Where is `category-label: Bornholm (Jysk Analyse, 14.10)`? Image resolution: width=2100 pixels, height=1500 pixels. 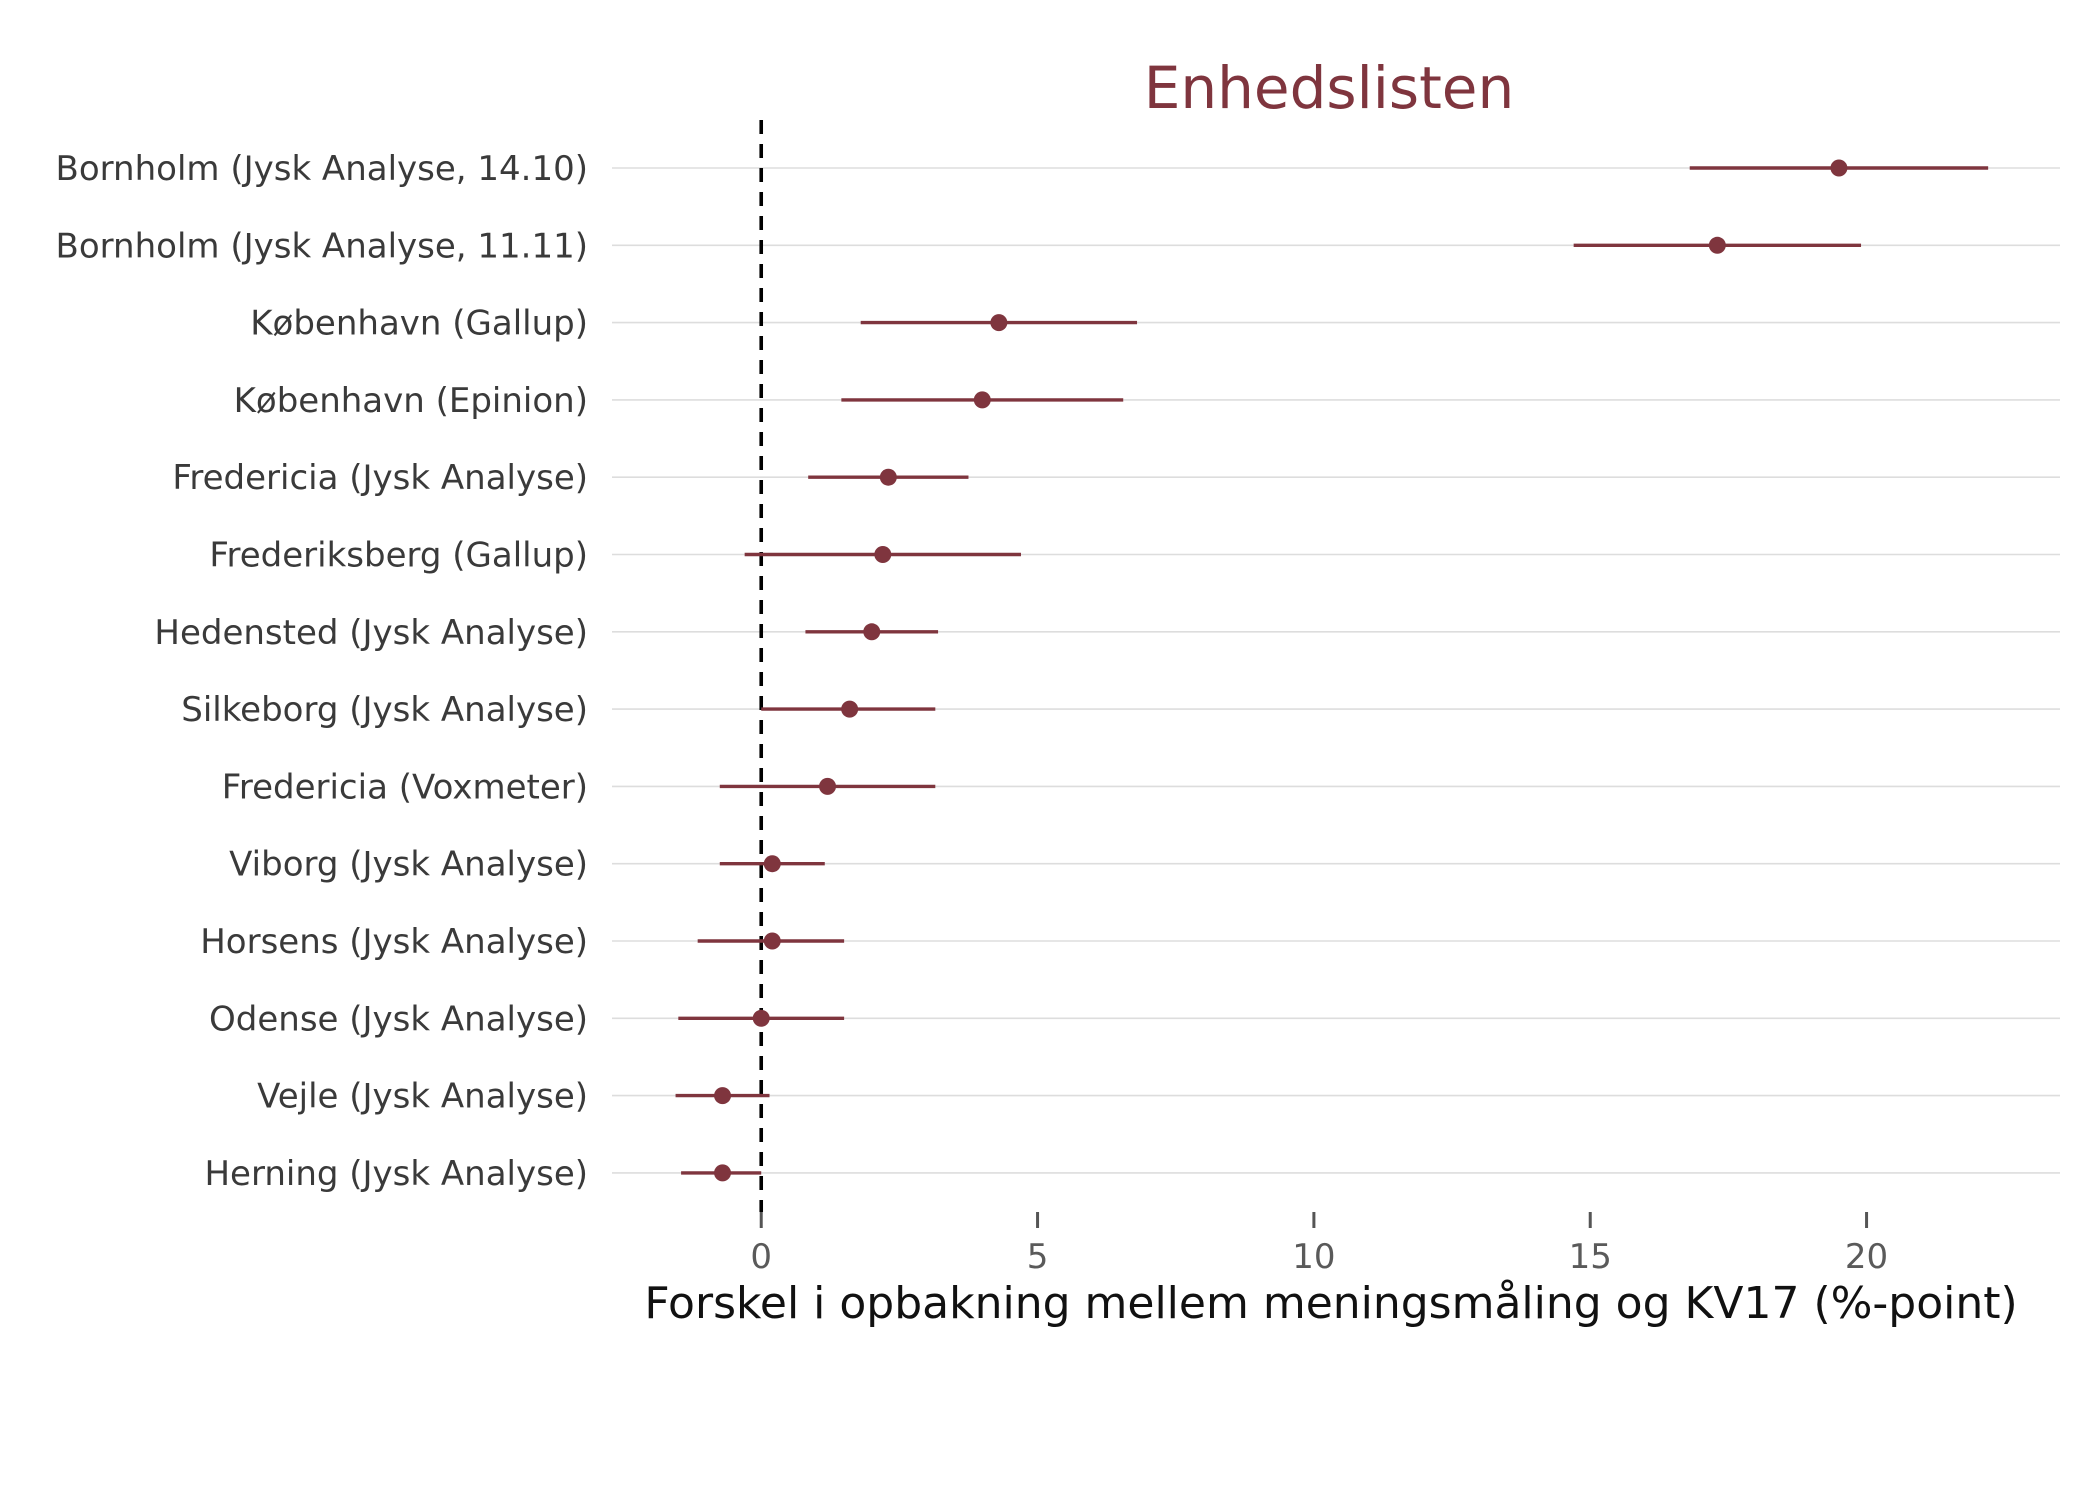 category-label: Bornholm (Jysk Analyse, 14.10) is located at coordinates (322, 169).